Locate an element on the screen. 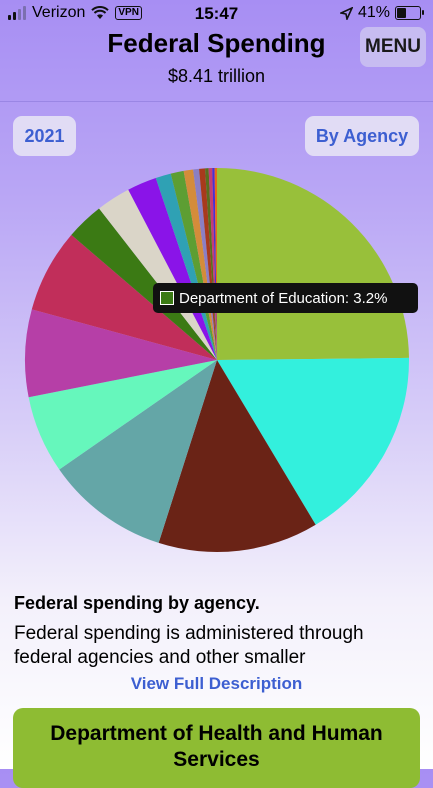 This screenshot has width=433, height=788. status-right: 41% is located at coordinates (381, 13).